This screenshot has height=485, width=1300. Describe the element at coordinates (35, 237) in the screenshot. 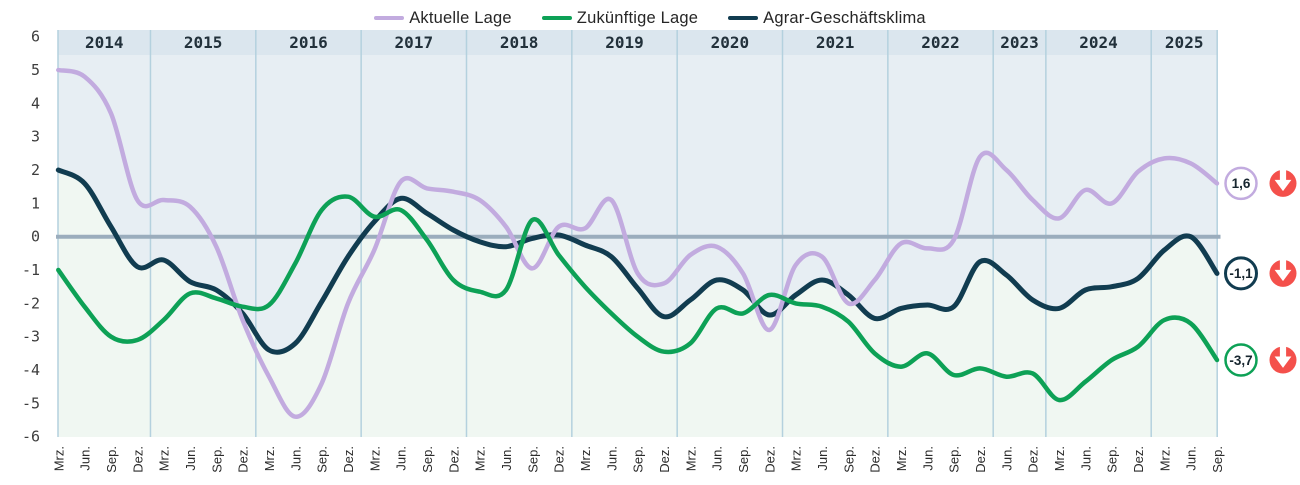

I see `y-axis-label: 0` at that location.